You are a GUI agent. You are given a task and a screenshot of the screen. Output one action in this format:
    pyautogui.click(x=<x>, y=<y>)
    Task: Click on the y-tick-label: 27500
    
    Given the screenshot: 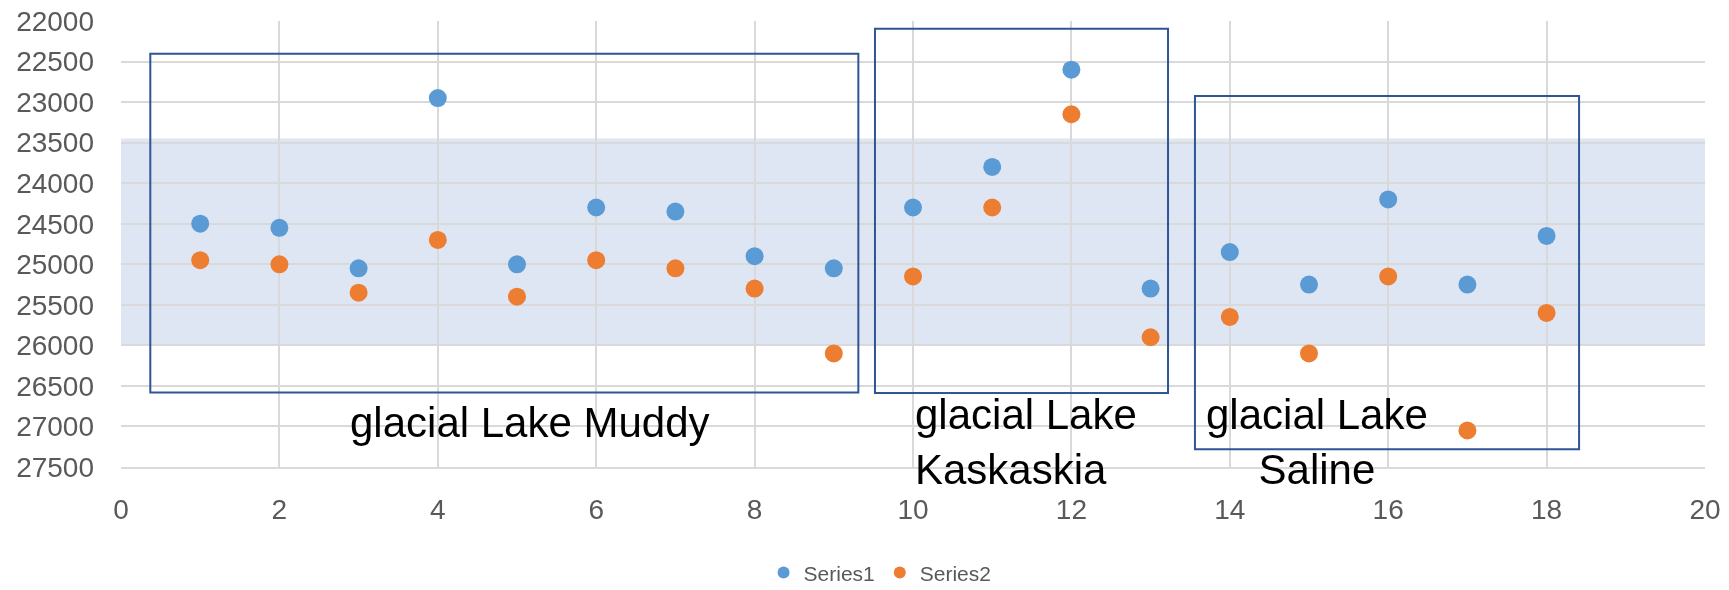 What is the action you would take?
    pyautogui.click(x=55, y=467)
    